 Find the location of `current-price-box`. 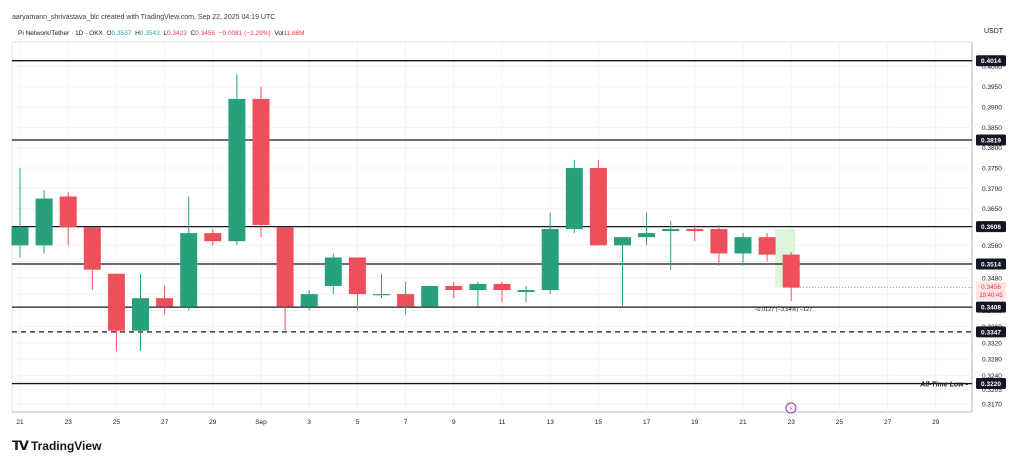

current-price-box is located at coordinates (991, 291).